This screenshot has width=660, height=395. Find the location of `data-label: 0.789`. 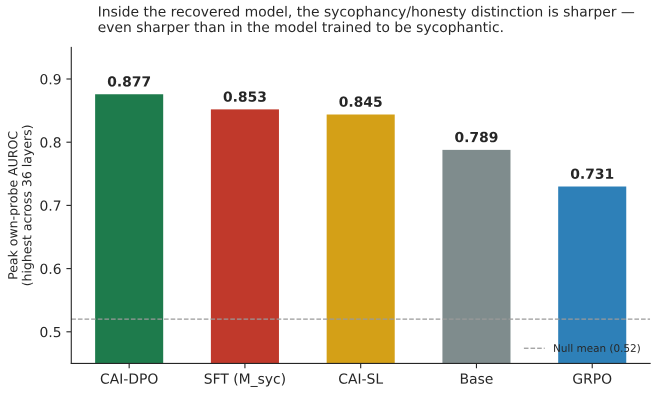

data-label: 0.789 is located at coordinates (476, 137).